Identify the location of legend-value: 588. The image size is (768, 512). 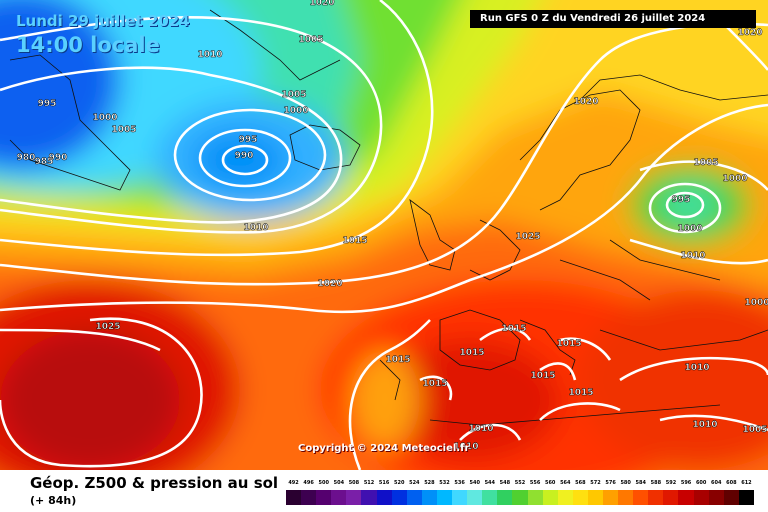
(656, 483).